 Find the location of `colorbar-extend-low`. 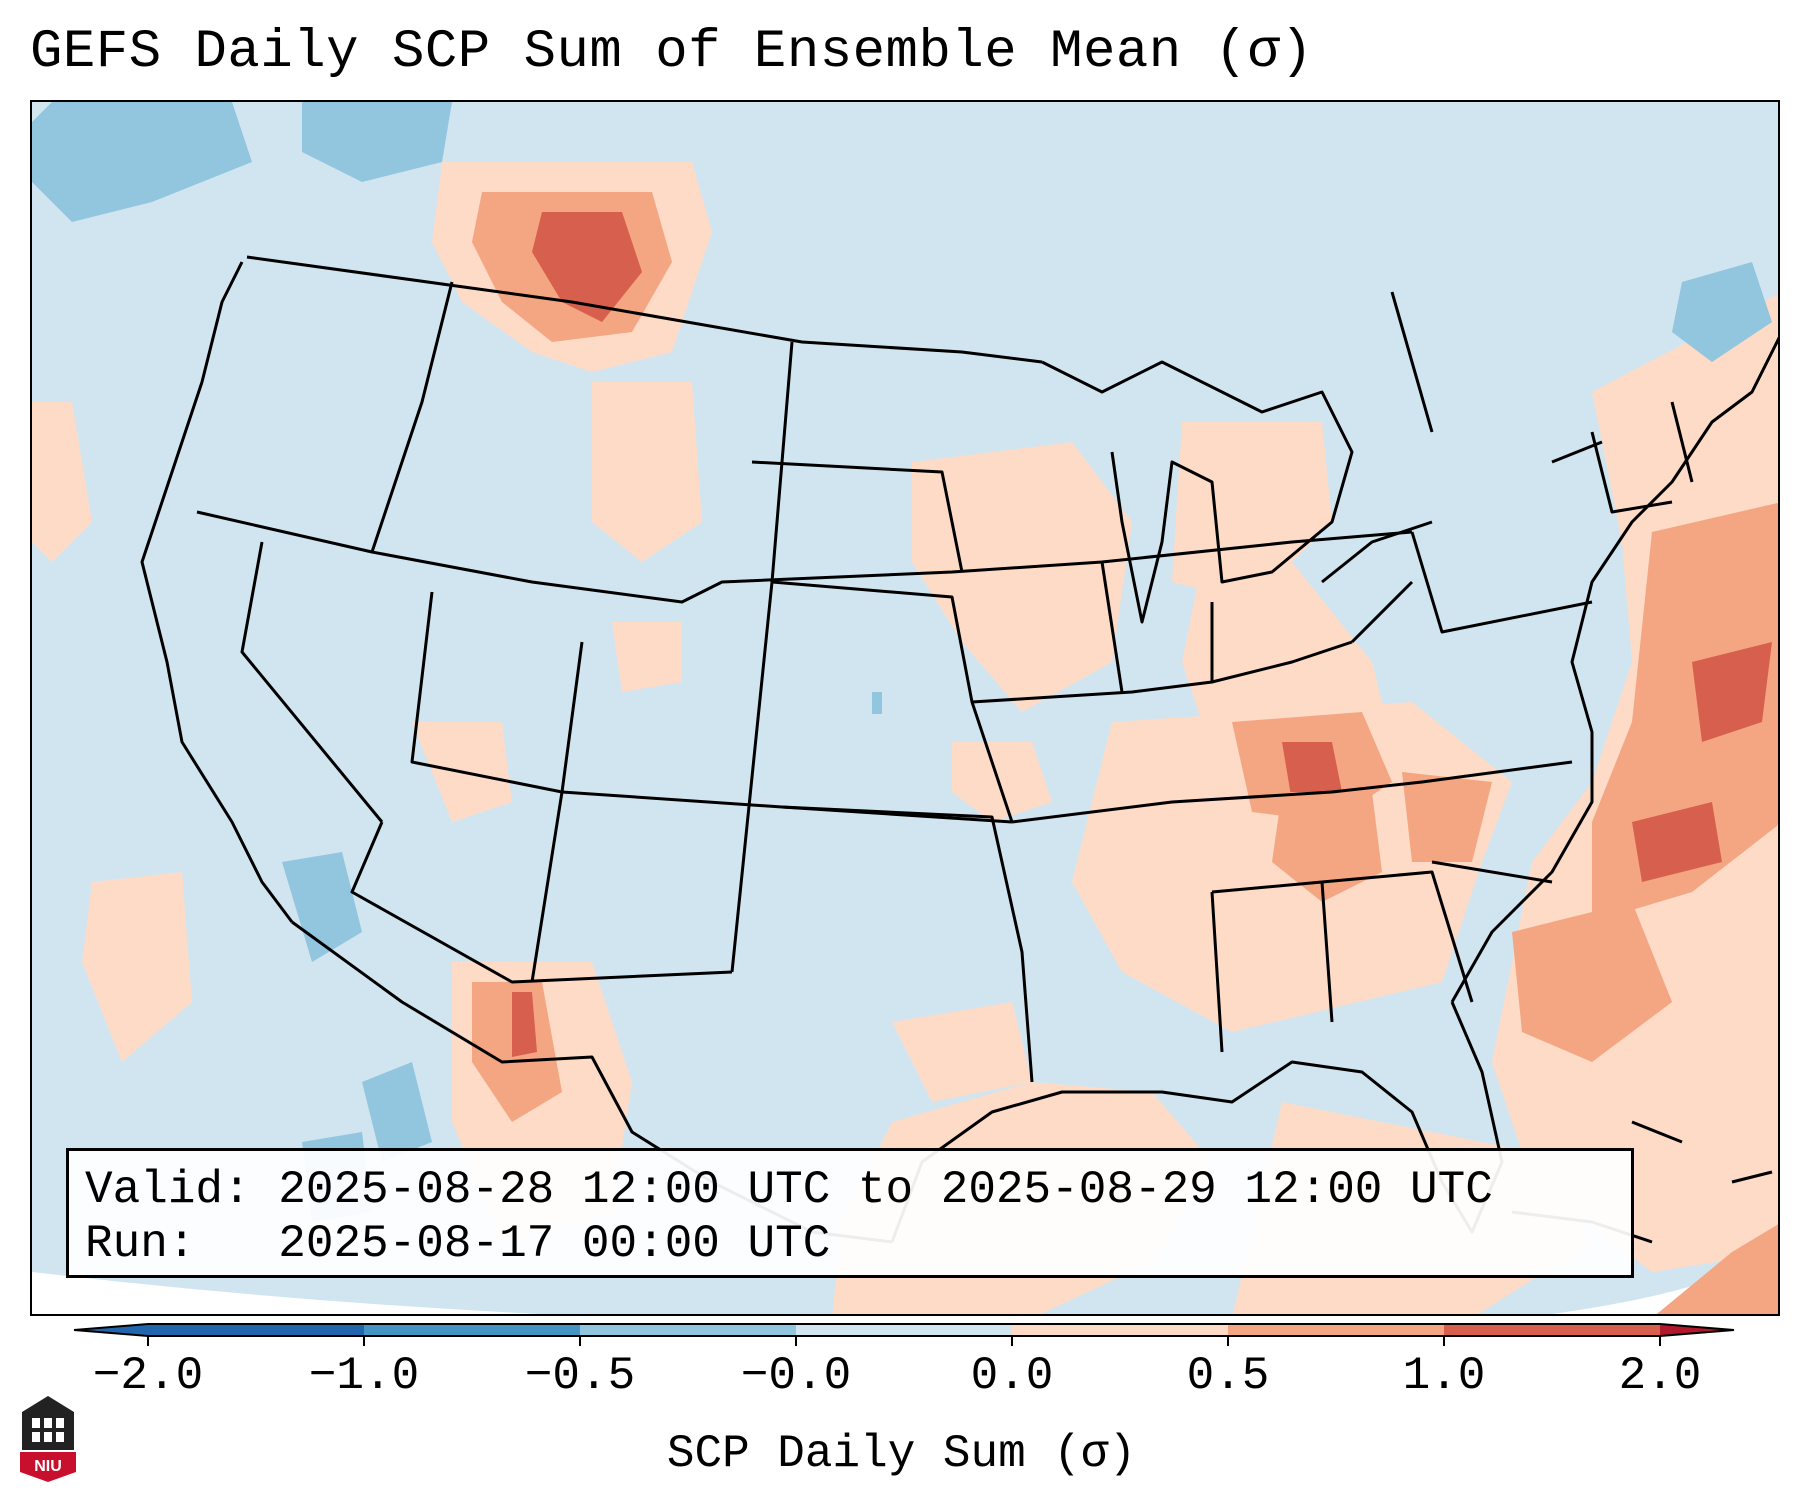

colorbar-extend-low is located at coordinates (111, 1330).